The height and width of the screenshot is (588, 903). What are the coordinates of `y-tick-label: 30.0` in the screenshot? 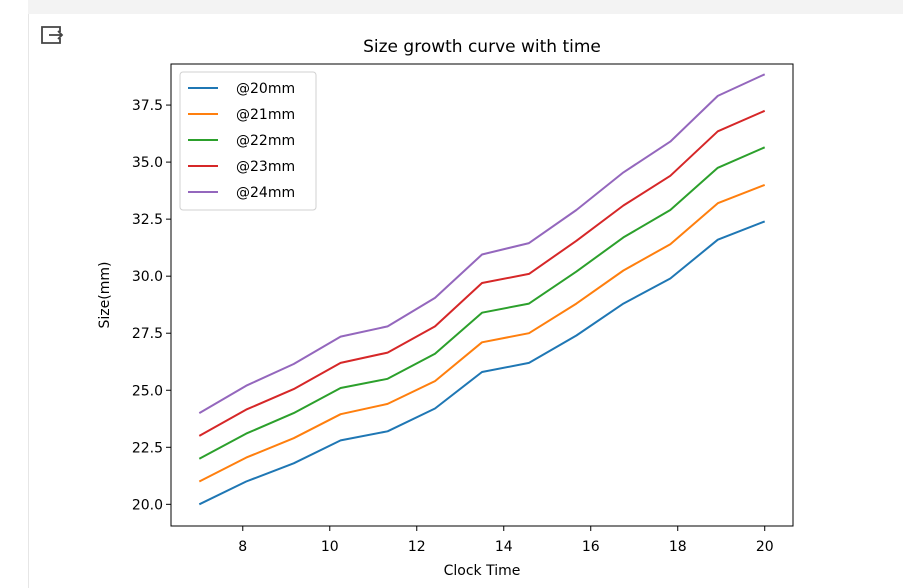 It's located at (147, 277).